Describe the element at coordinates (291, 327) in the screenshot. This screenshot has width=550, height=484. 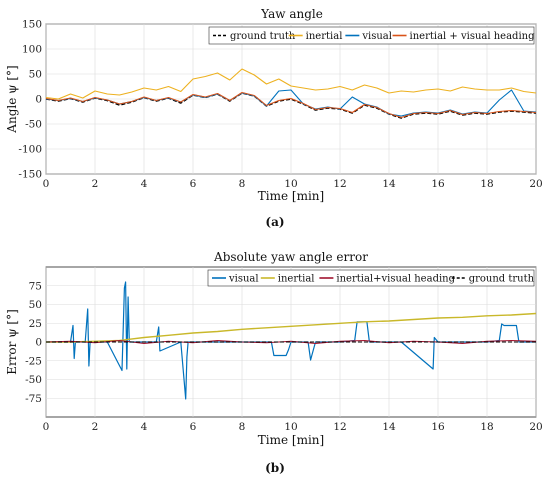
I see `chart-b-series-line` at that location.